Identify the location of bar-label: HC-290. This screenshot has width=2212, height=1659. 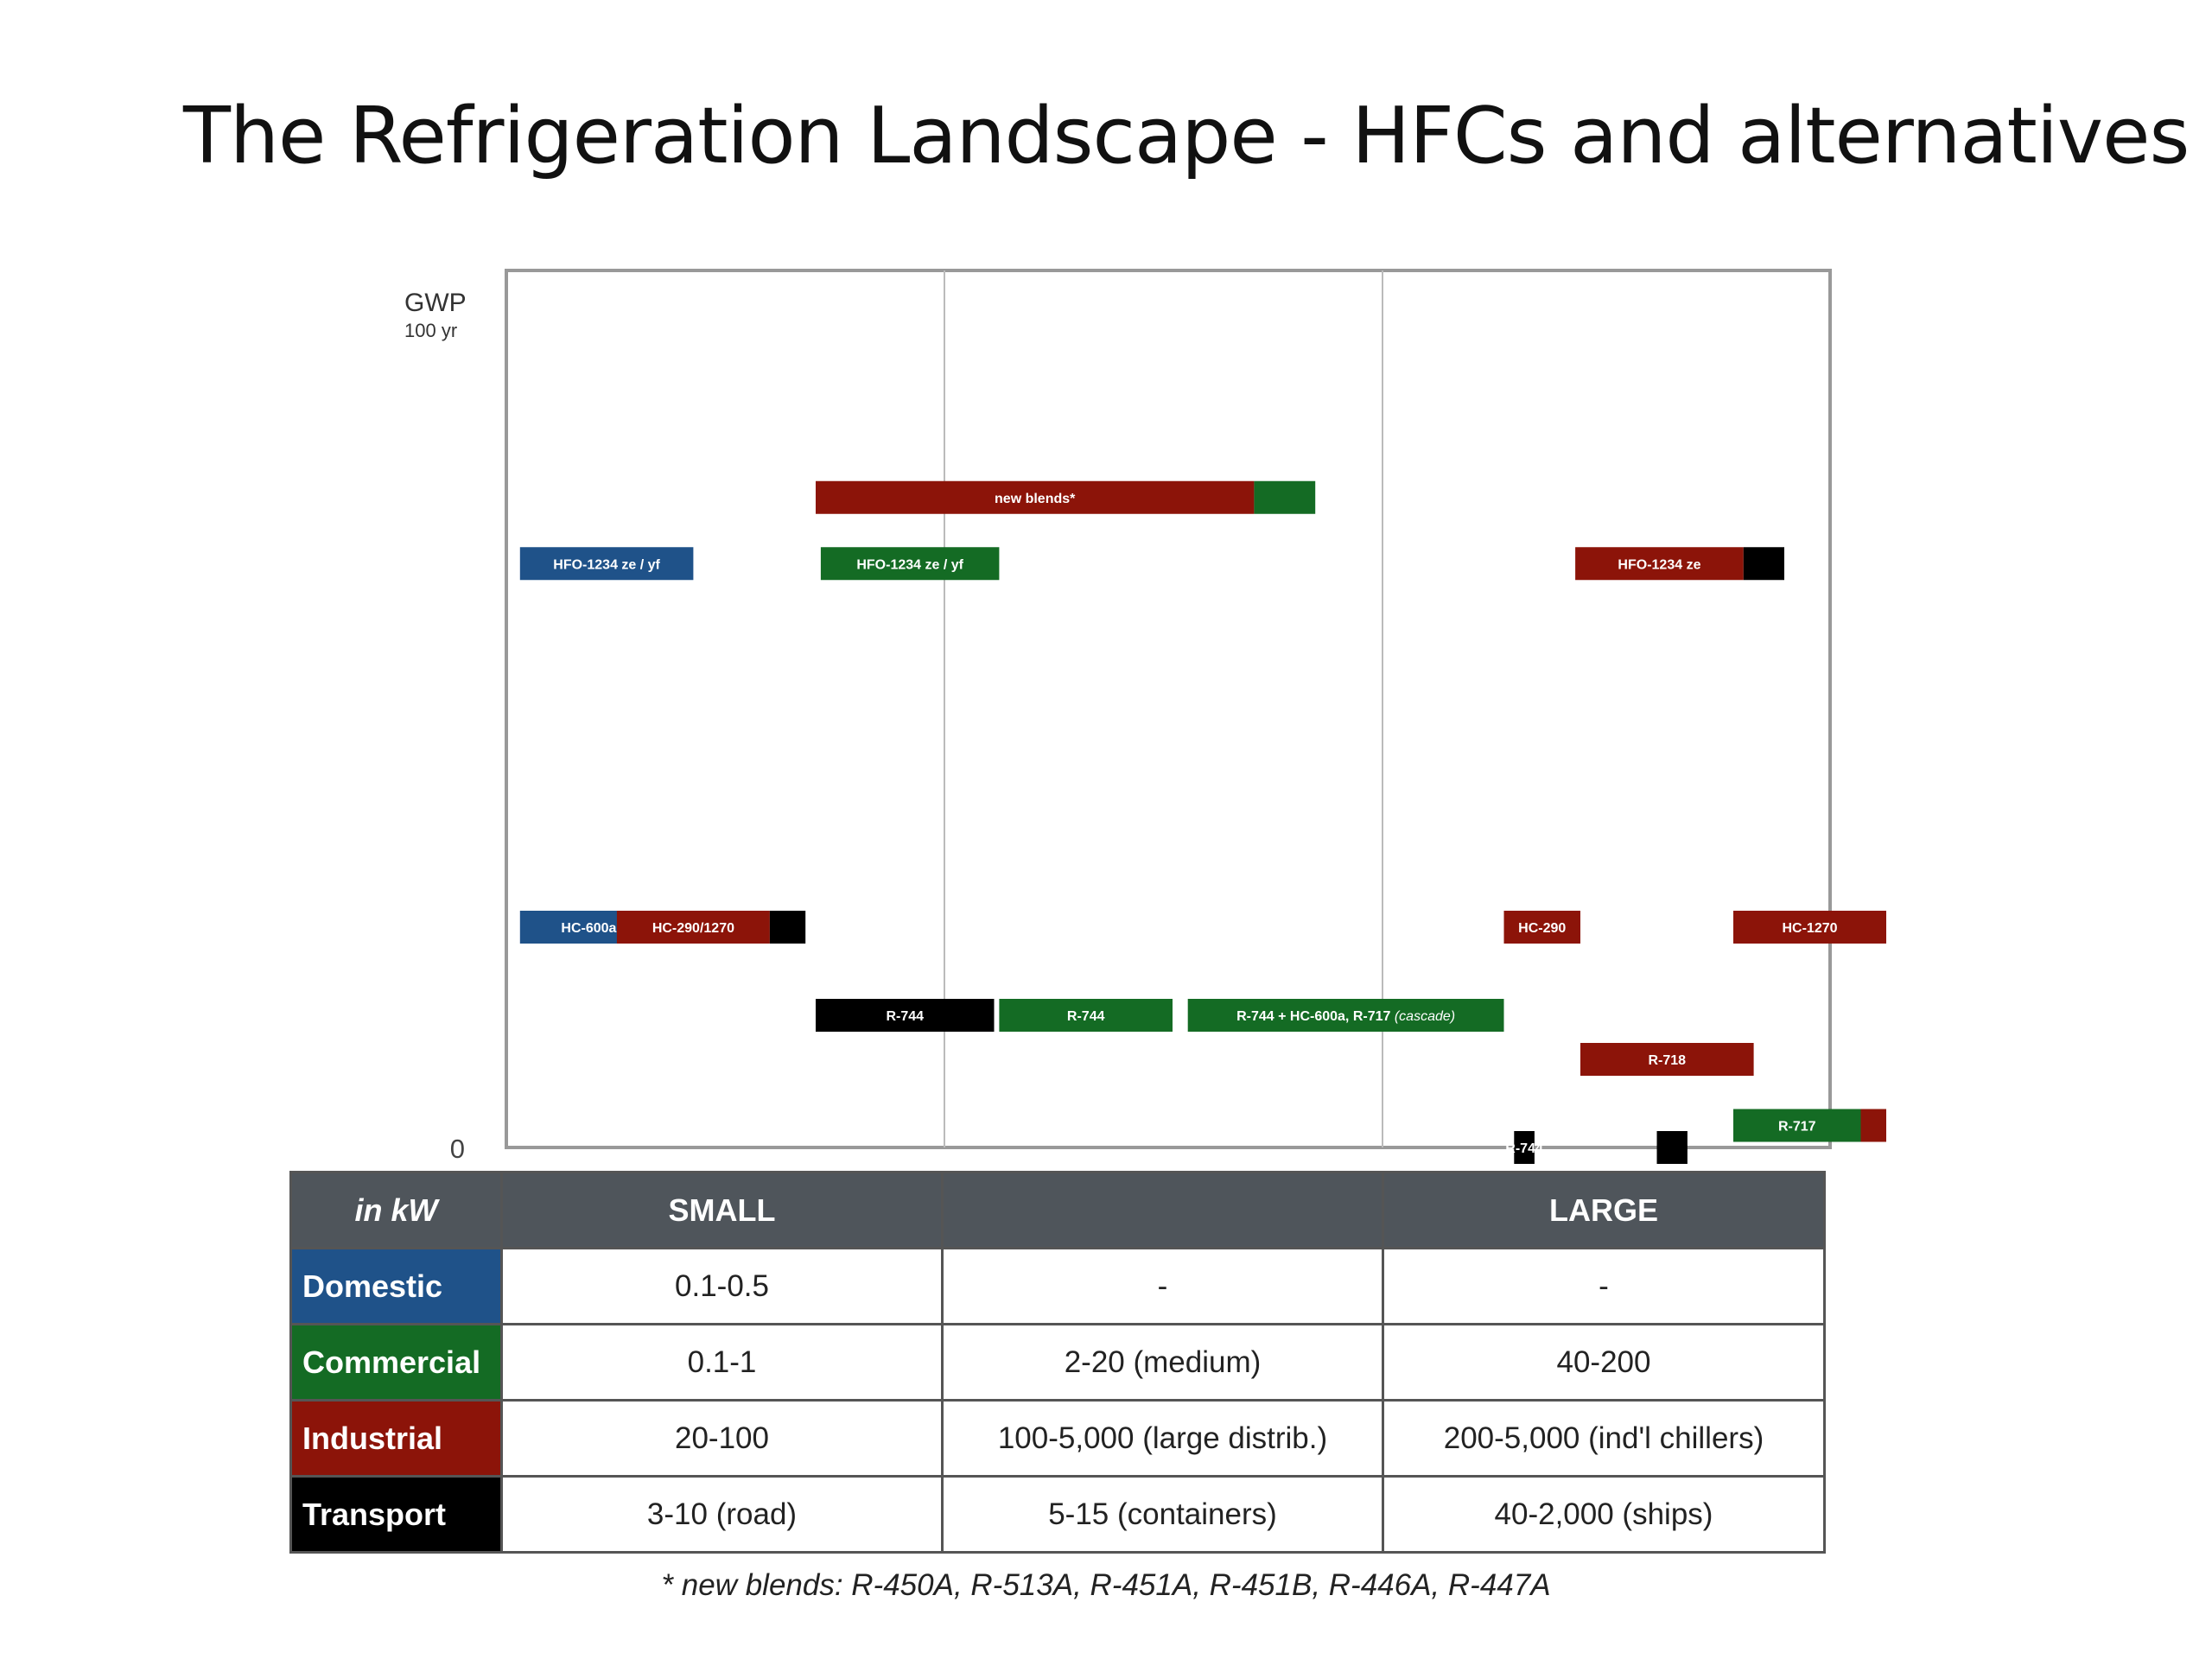
(1542, 928).